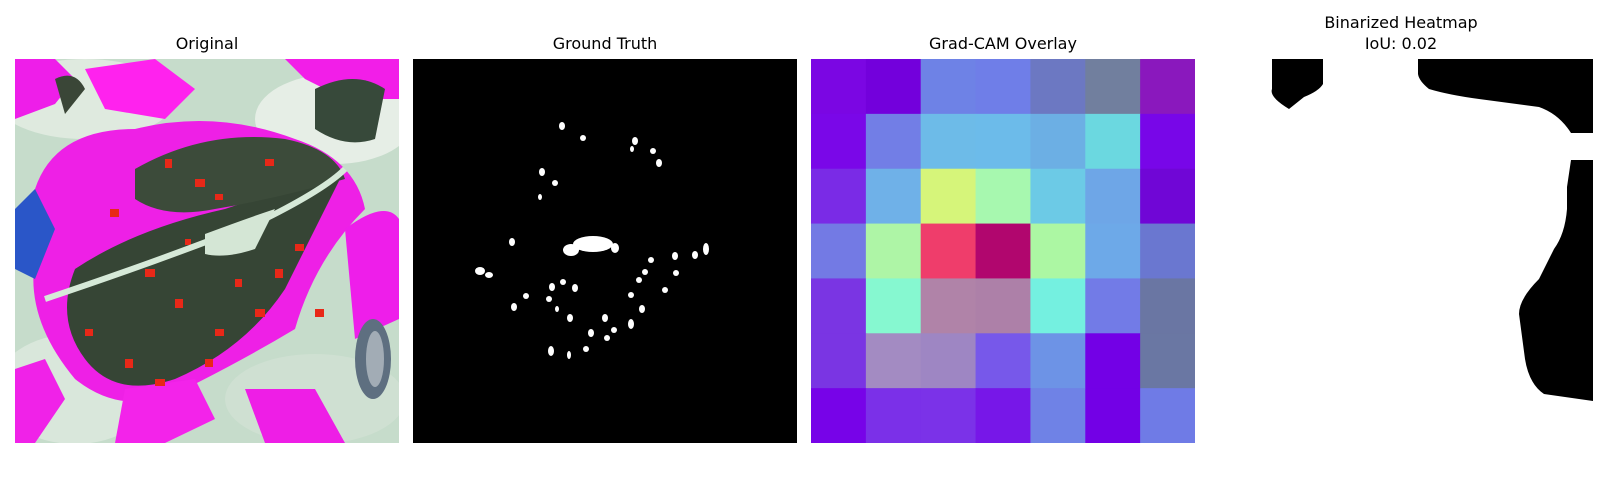  Describe the element at coordinates (207, 43) in the screenshot. I see `panel-title-original: Original` at that location.